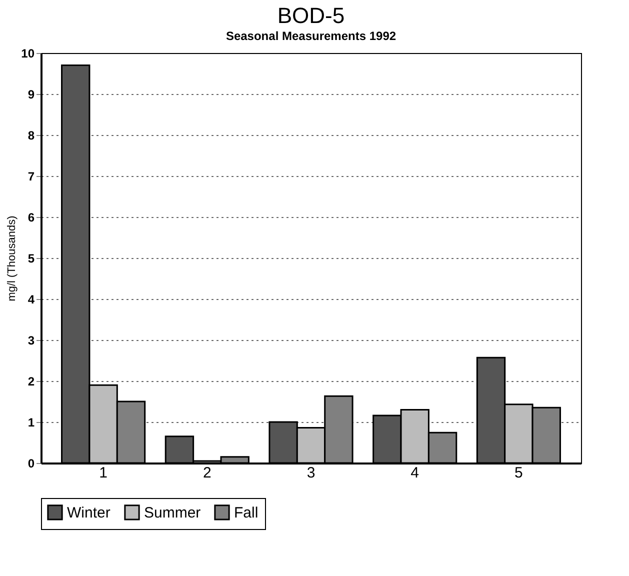 The width and height of the screenshot is (629, 576). I want to click on legend-label: Winter, so click(88, 513).